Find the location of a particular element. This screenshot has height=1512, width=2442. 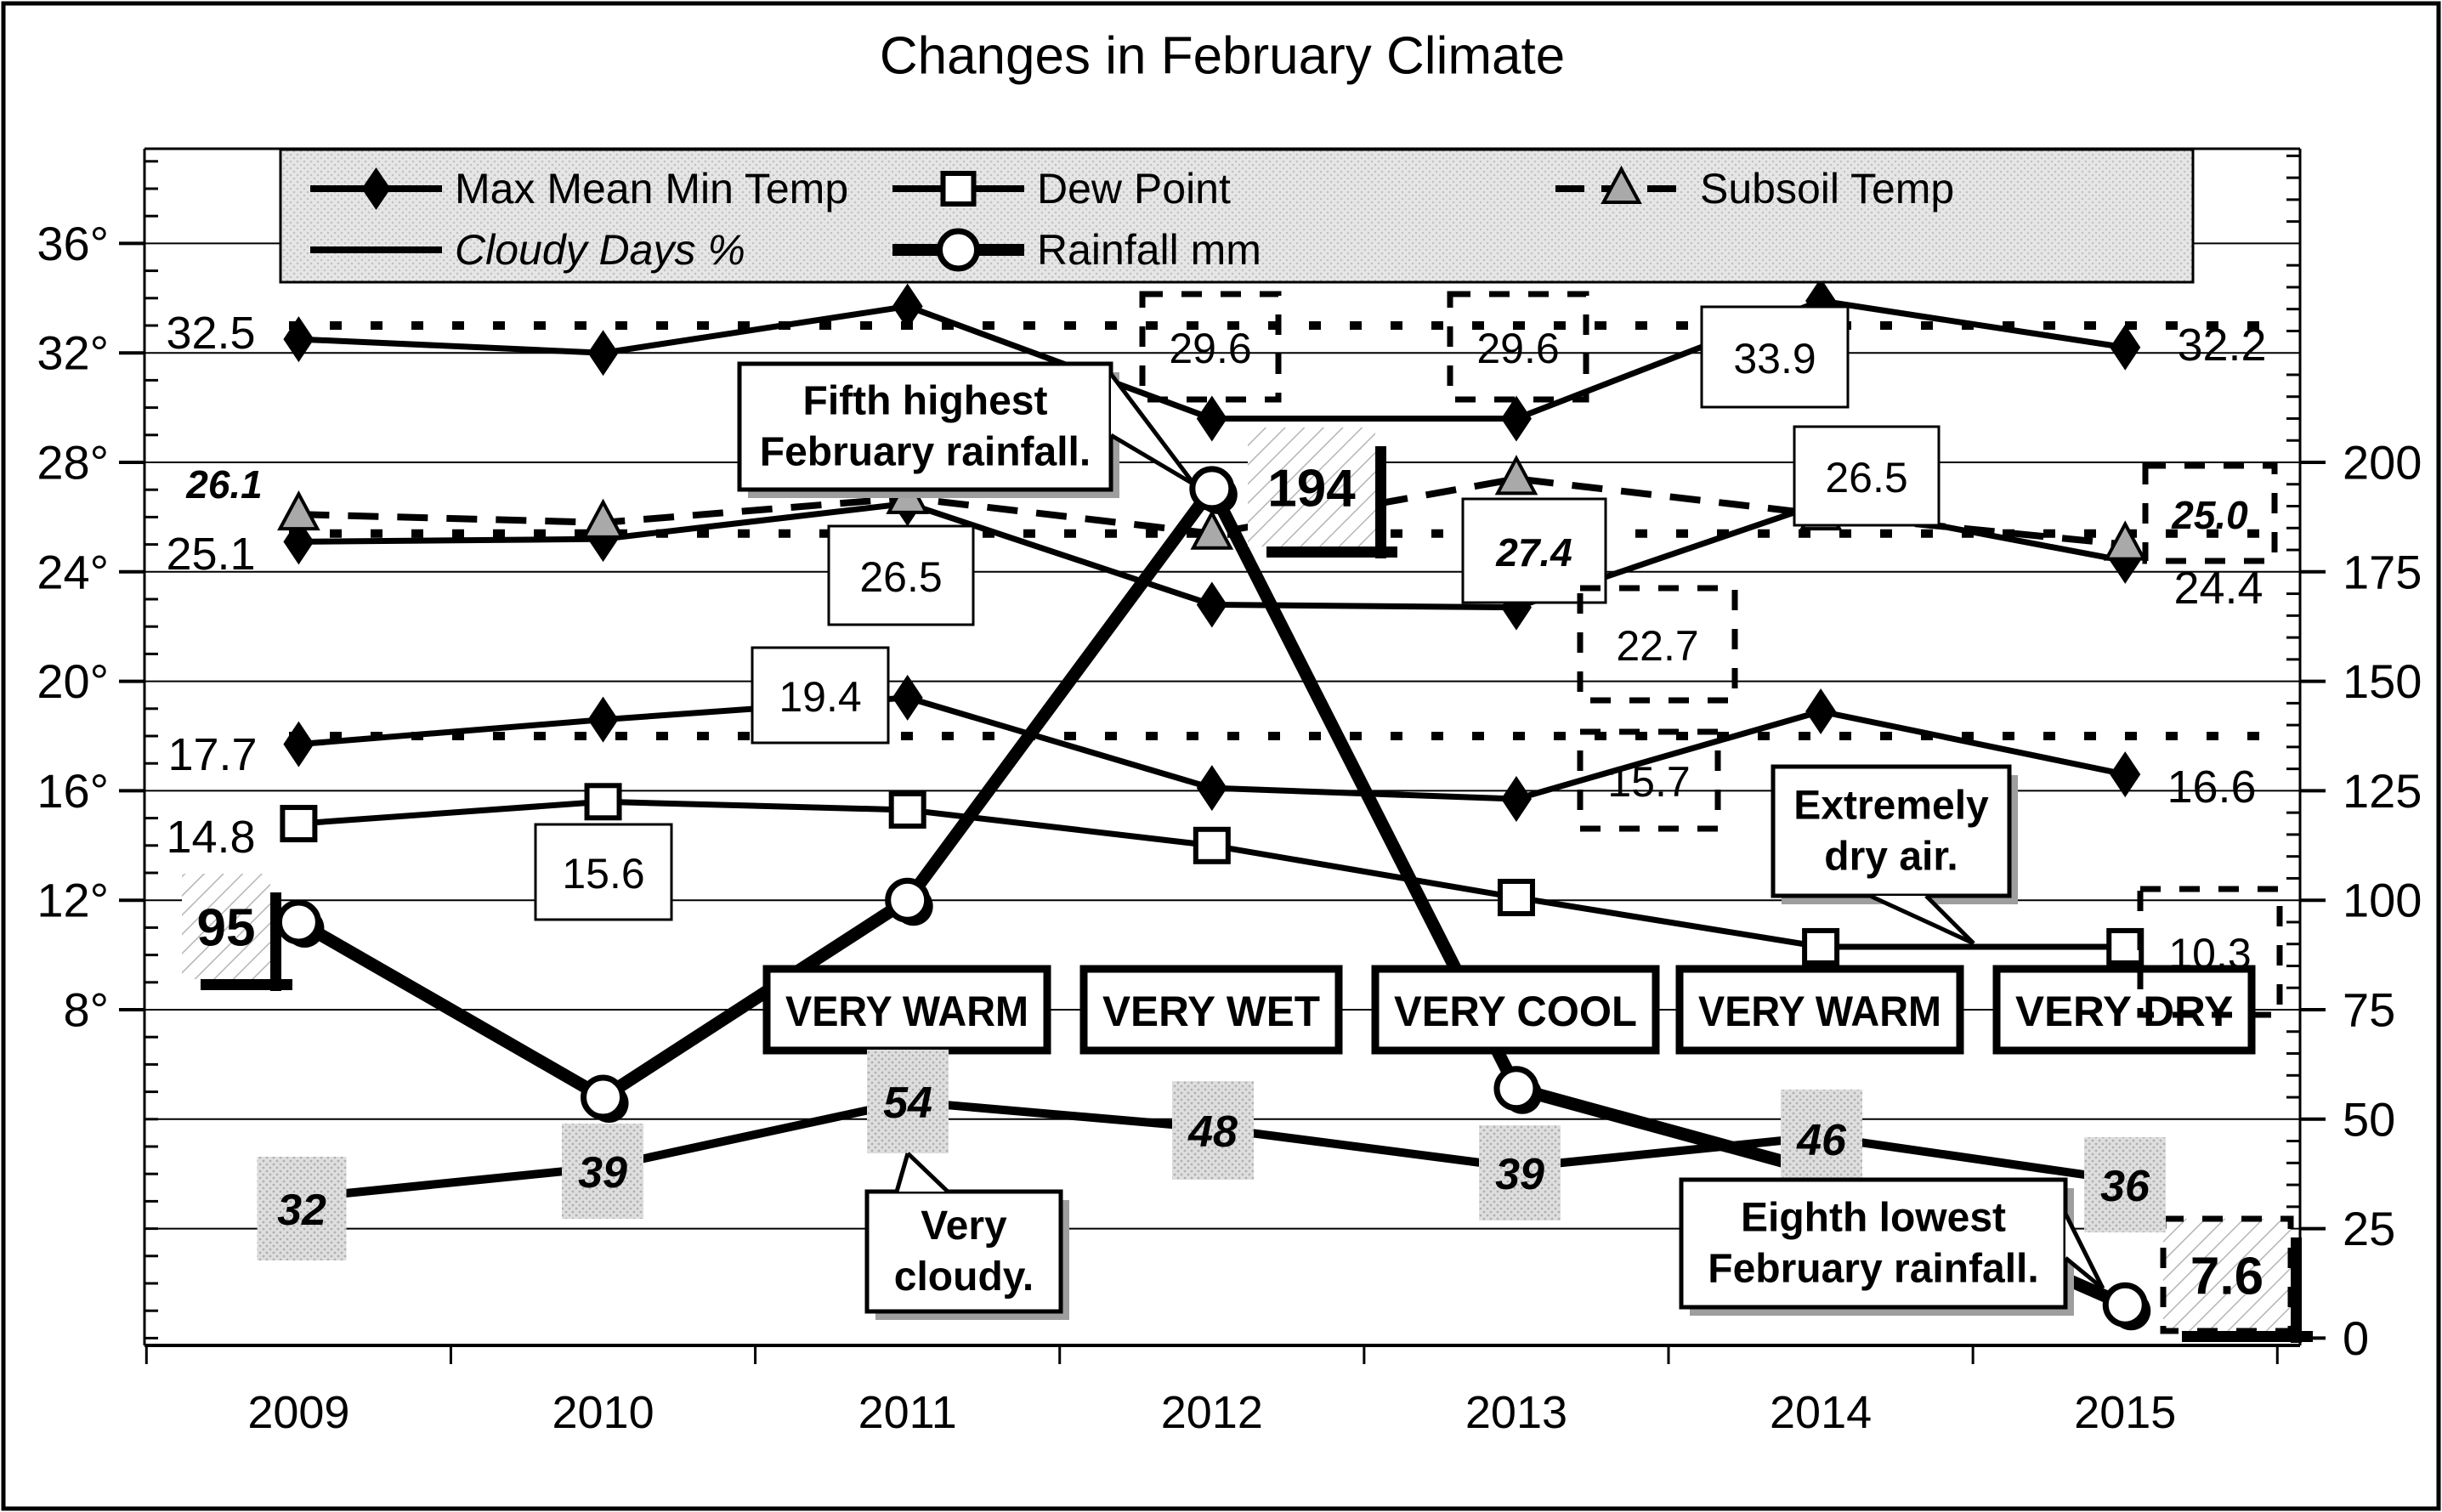

state-label-very-warm-2014: VERY WARM is located at coordinates (1819, 1010).